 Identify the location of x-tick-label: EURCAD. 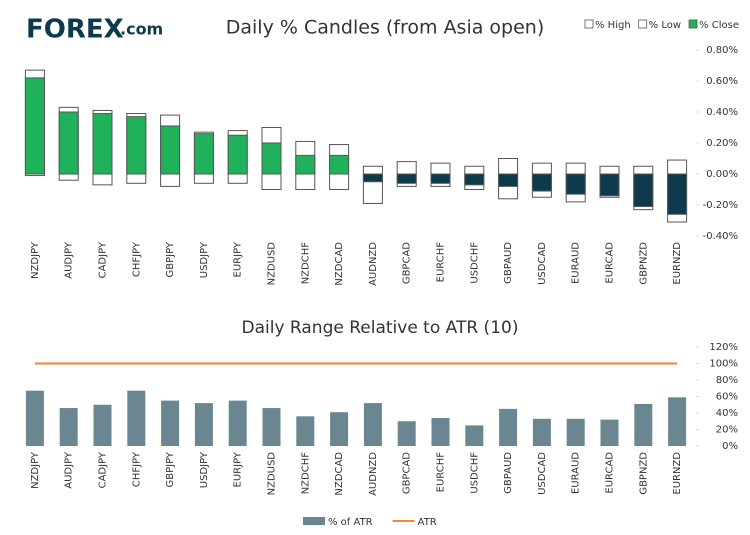
(610, 473).